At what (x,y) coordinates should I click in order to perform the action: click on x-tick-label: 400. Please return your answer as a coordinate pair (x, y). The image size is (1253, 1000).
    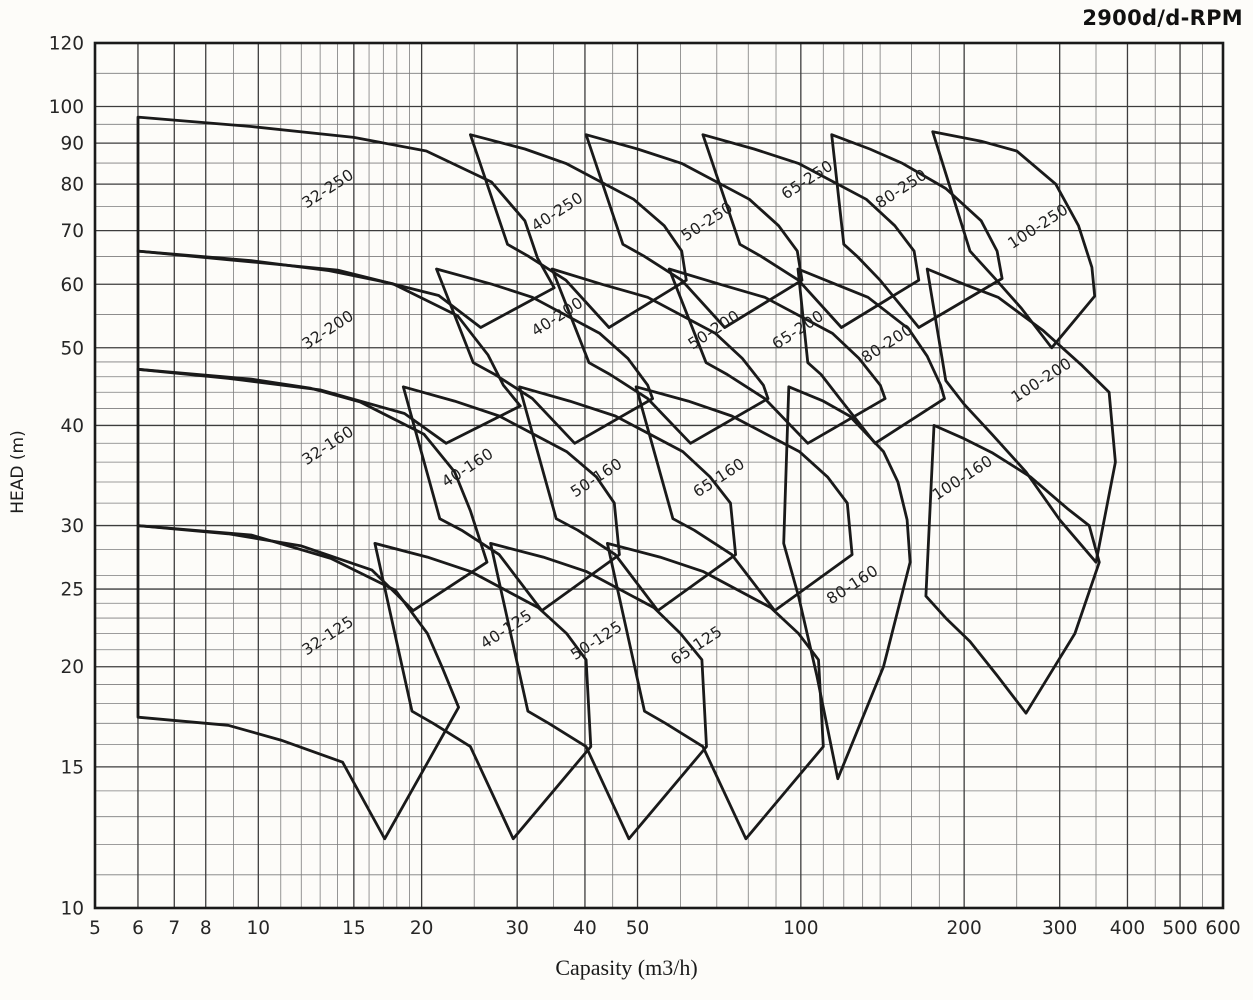
    Looking at the image, I should click on (1127, 928).